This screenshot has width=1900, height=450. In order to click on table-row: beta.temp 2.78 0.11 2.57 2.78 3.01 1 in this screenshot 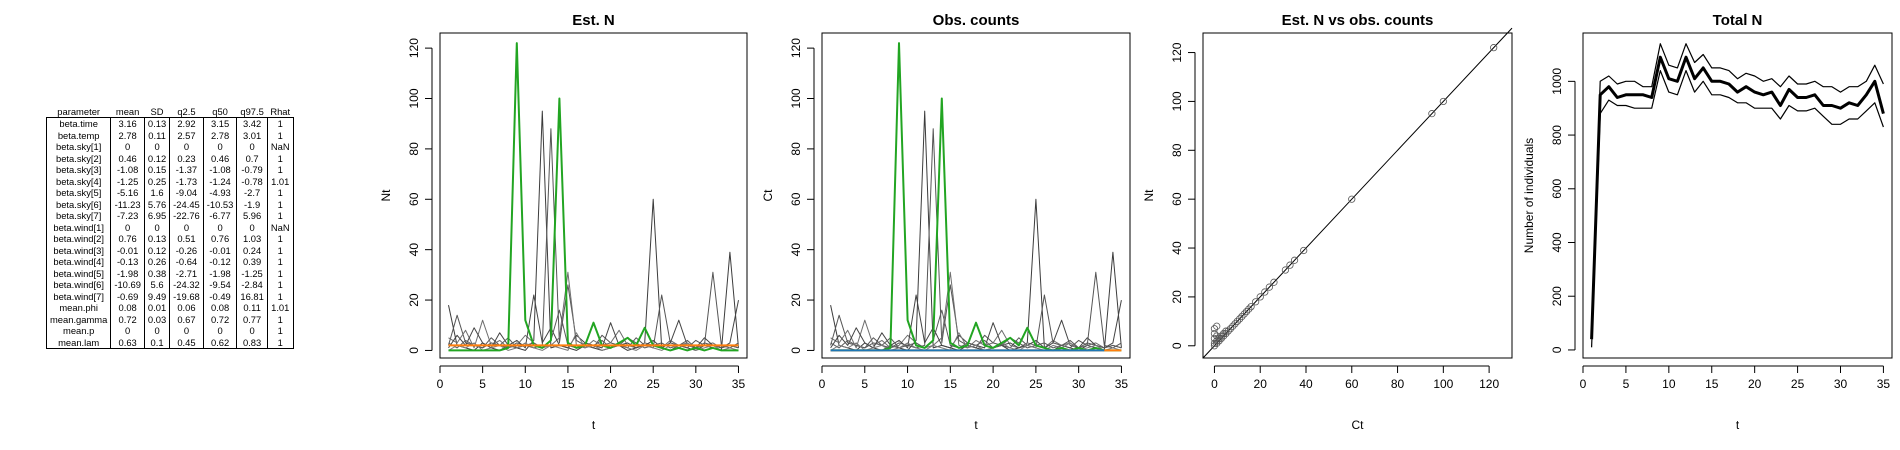, I will do `click(169, 135)`.